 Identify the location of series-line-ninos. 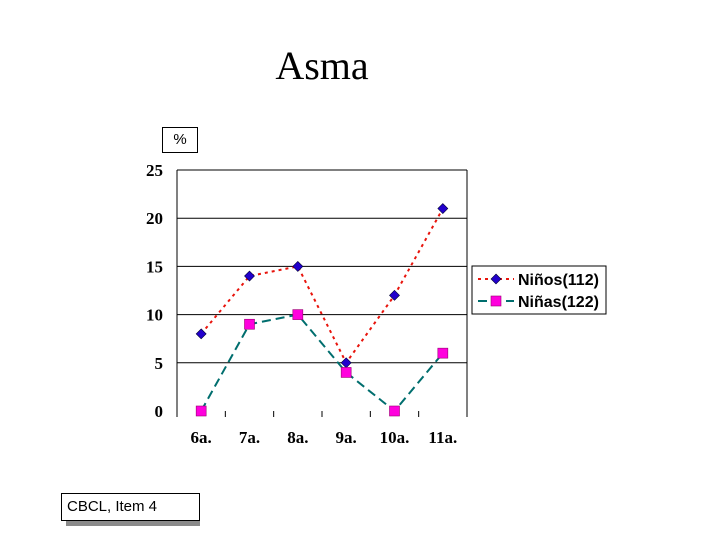
(322, 286).